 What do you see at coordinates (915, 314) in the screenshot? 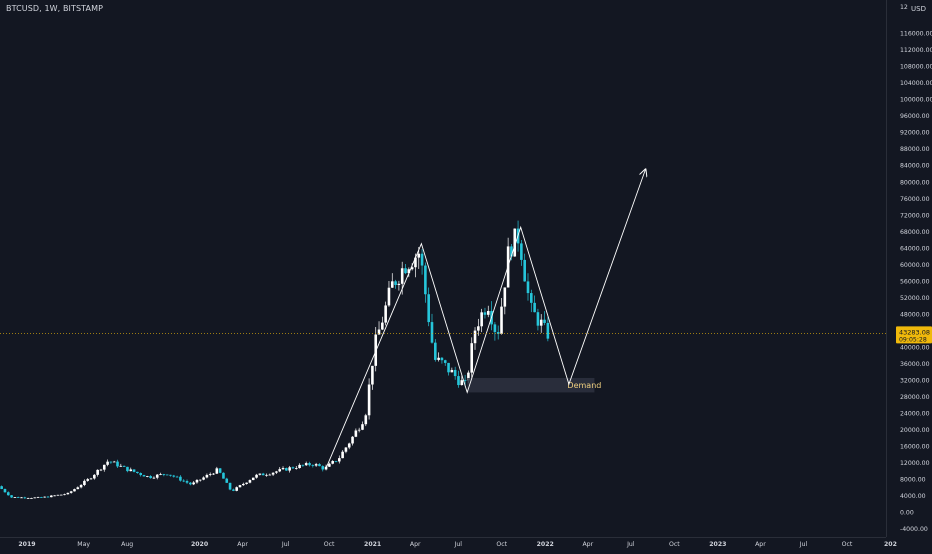
I see `price-tick-label: 48000.00` at bounding box center [915, 314].